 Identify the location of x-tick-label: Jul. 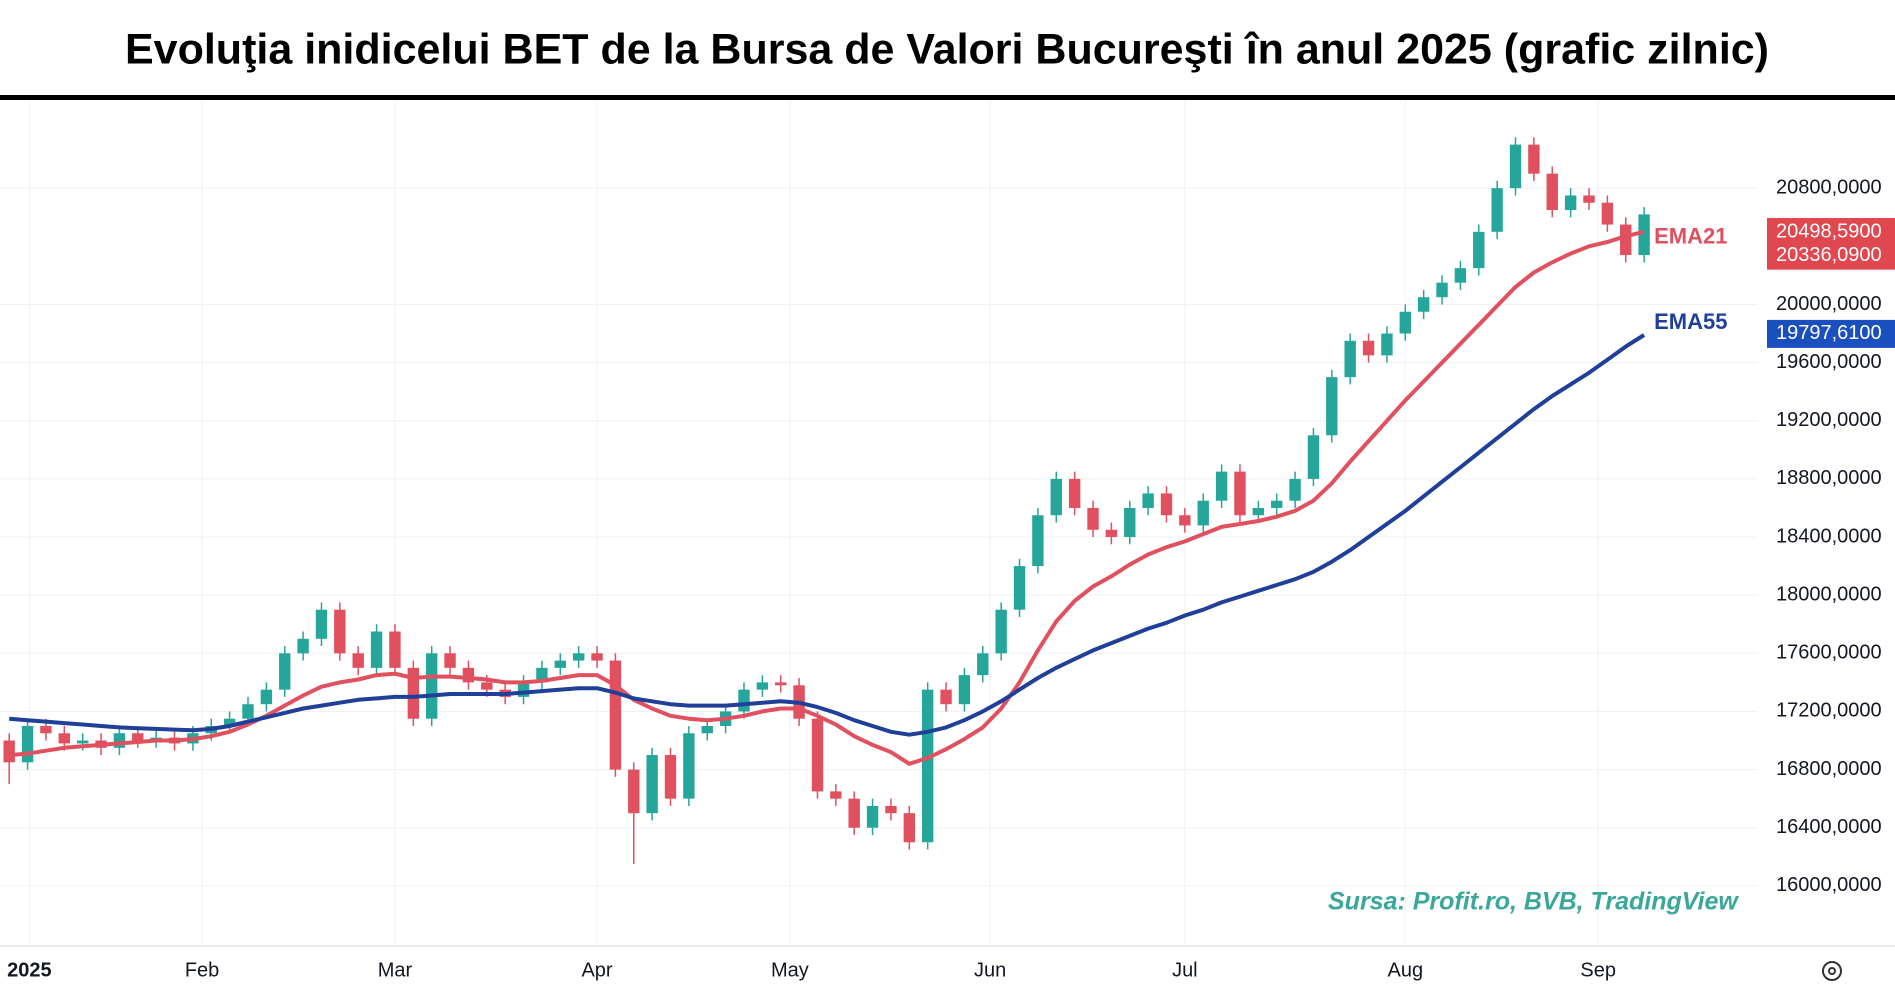
(1185, 970).